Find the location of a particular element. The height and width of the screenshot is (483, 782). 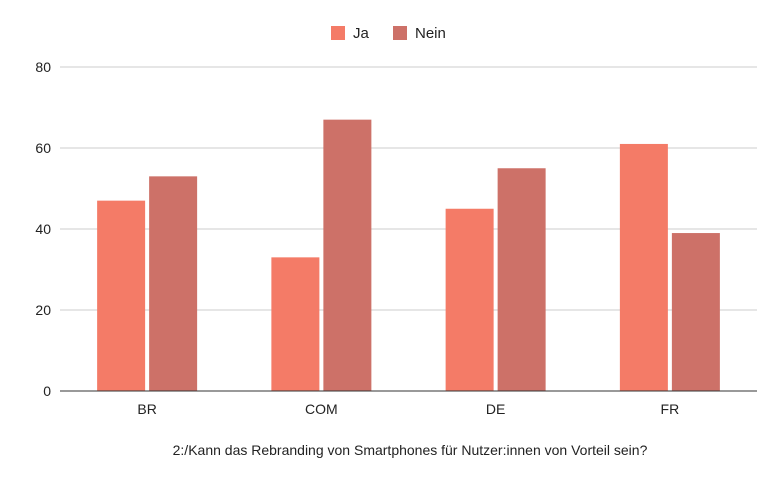

legend-swatch-nein is located at coordinates (400, 33).